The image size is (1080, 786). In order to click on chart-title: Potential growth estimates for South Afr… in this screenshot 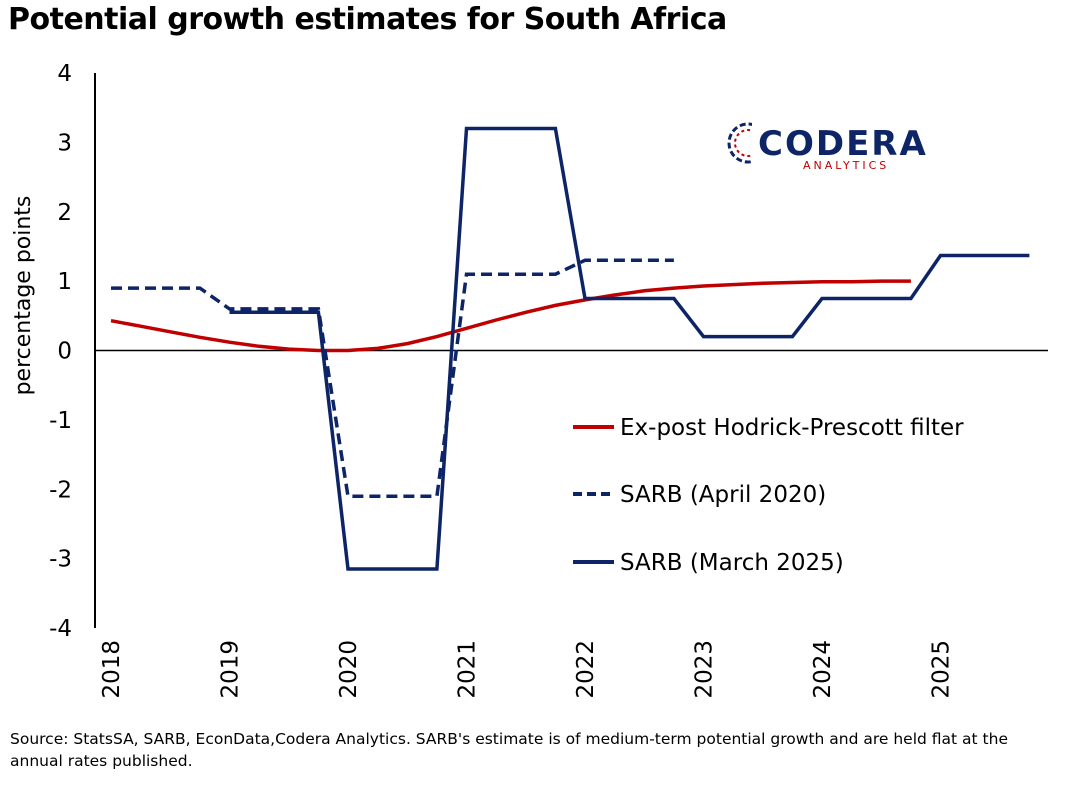, I will do `click(367, 19)`.